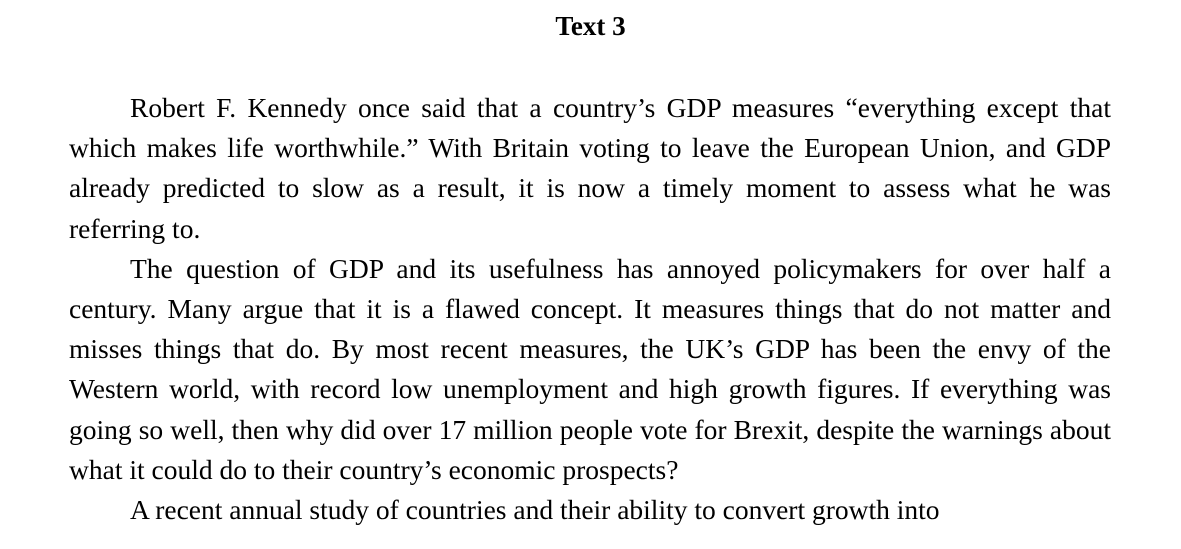  What do you see at coordinates (590, 26) in the screenshot?
I see `document-title: Text 3` at bounding box center [590, 26].